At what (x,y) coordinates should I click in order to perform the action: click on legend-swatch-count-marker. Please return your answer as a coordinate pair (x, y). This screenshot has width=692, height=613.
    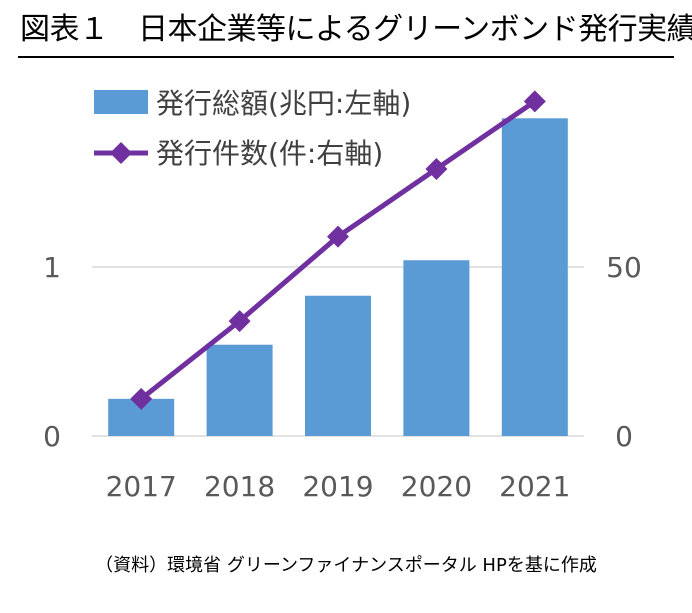
    Looking at the image, I should click on (121, 153).